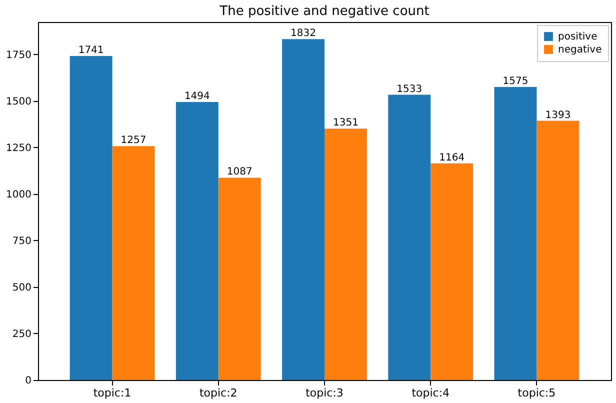 This screenshot has height=403, width=616. What do you see at coordinates (28, 381) in the screenshot?
I see `y-tick-label: 0` at bounding box center [28, 381].